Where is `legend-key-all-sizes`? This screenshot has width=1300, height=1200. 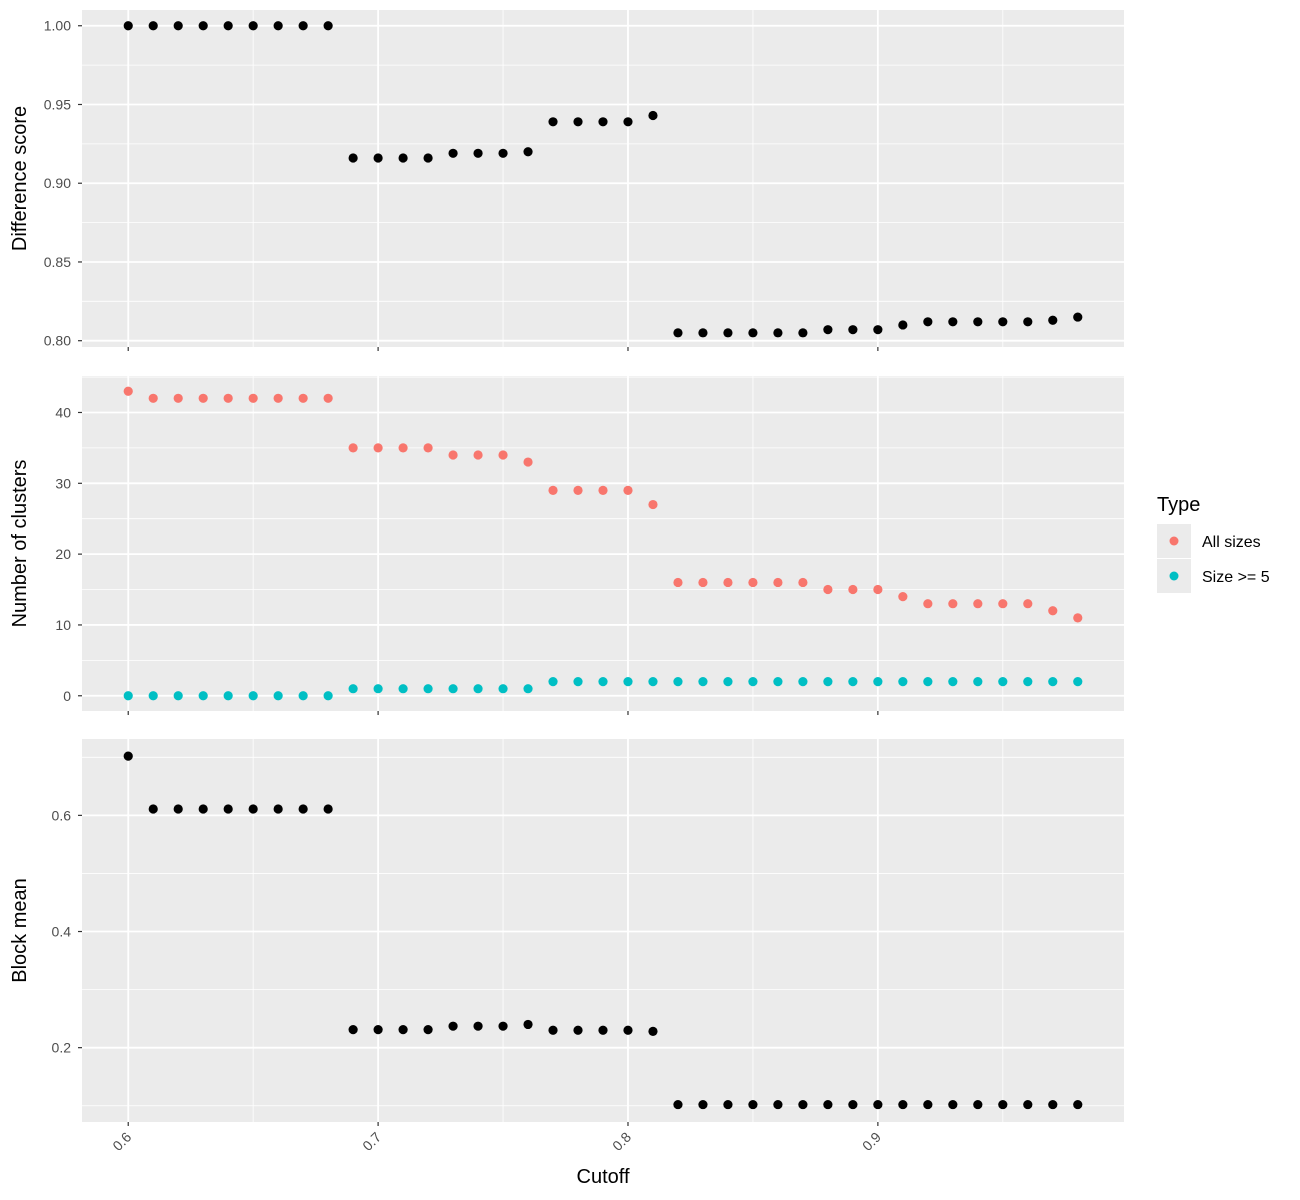 legend-key-all-sizes is located at coordinates (1174, 541).